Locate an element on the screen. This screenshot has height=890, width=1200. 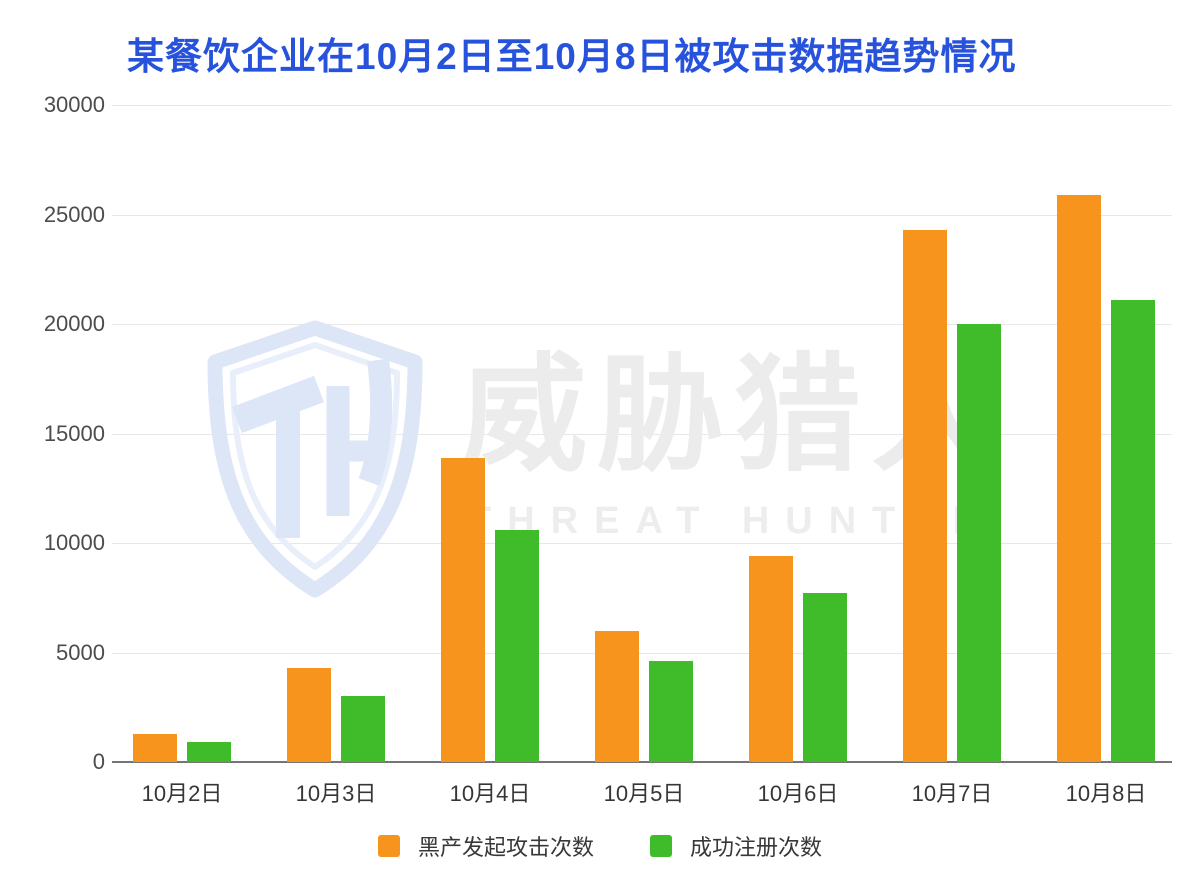
bar-attack-10月4日 is located at coordinates (463, 610).